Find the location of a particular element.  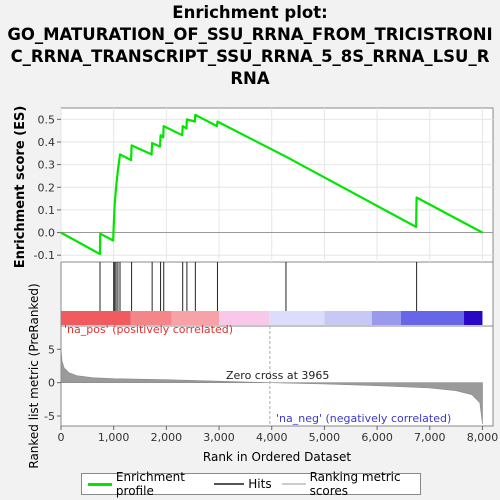

neg-correlated-label: 'na_neg' (negatively correlated) is located at coordinates (363, 418).